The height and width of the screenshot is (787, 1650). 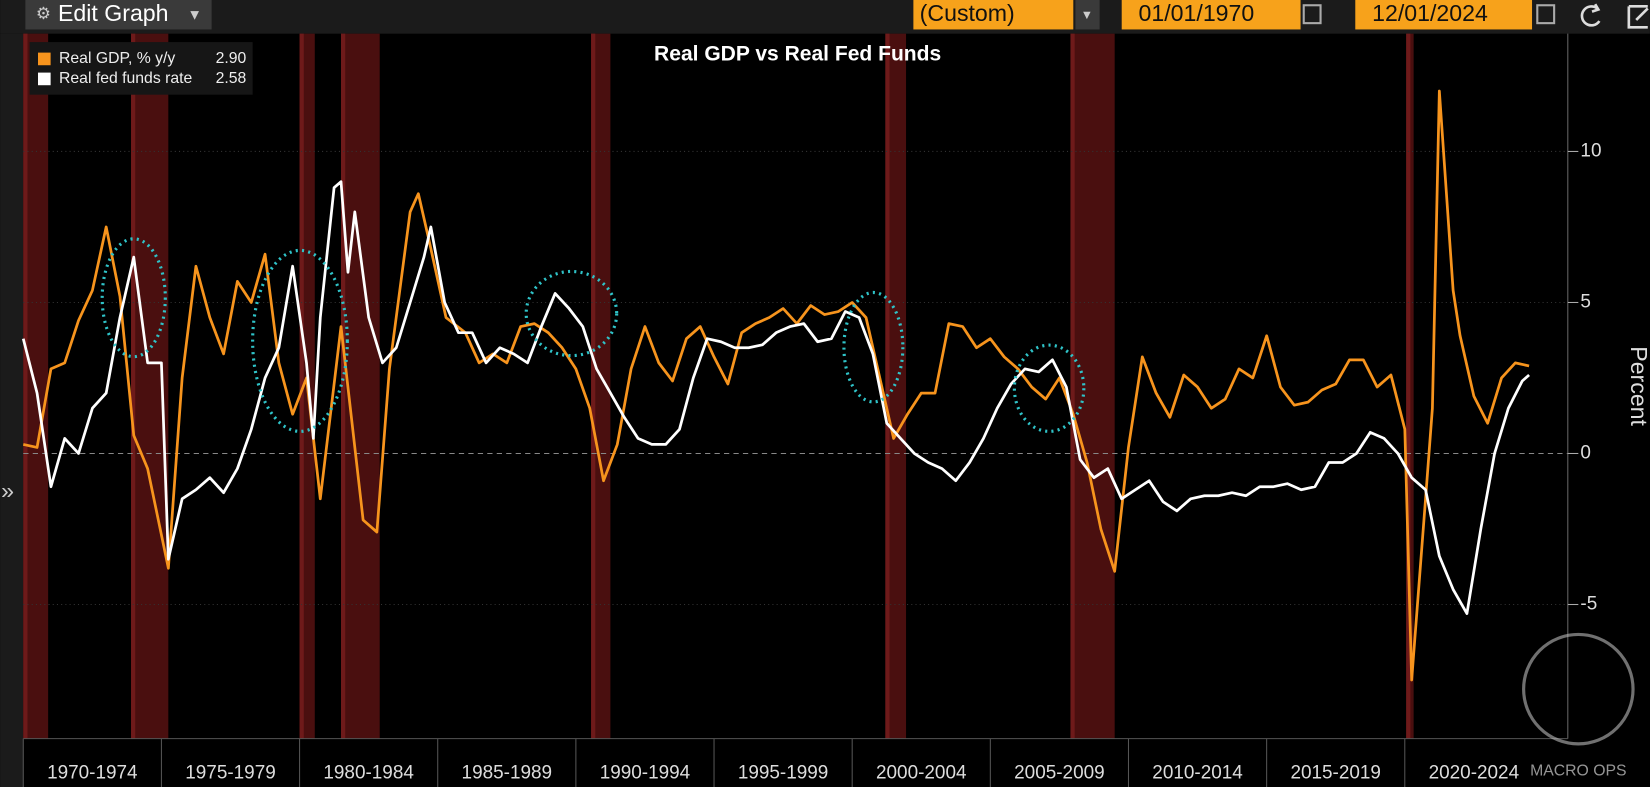 What do you see at coordinates (1197, 13) in the screenshot?
I see `start-date-label: 01/01/1970` at bounding box center [1197, 13].